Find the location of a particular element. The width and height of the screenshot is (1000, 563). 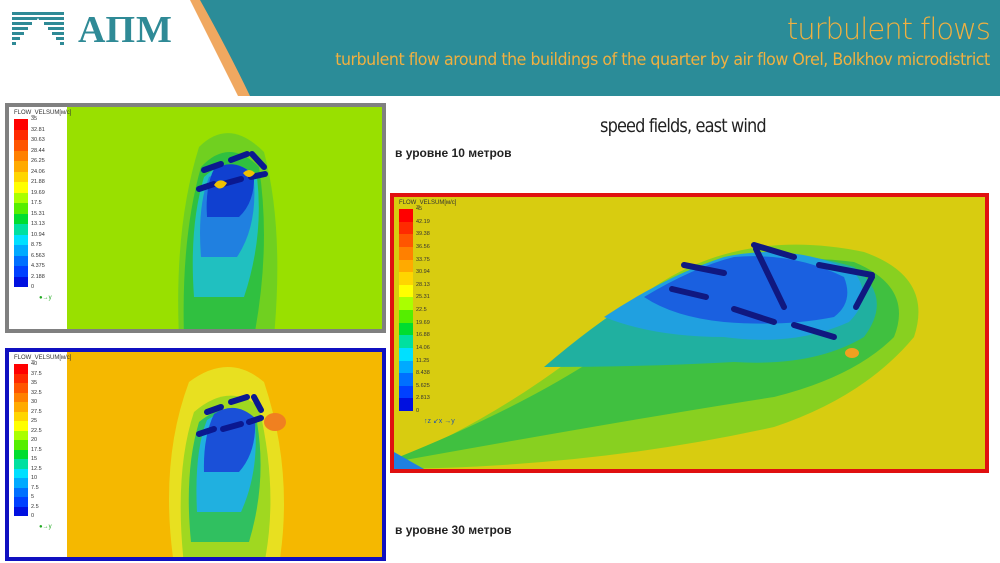

legend-value: 30.63 is located at coordinates (38, 140).